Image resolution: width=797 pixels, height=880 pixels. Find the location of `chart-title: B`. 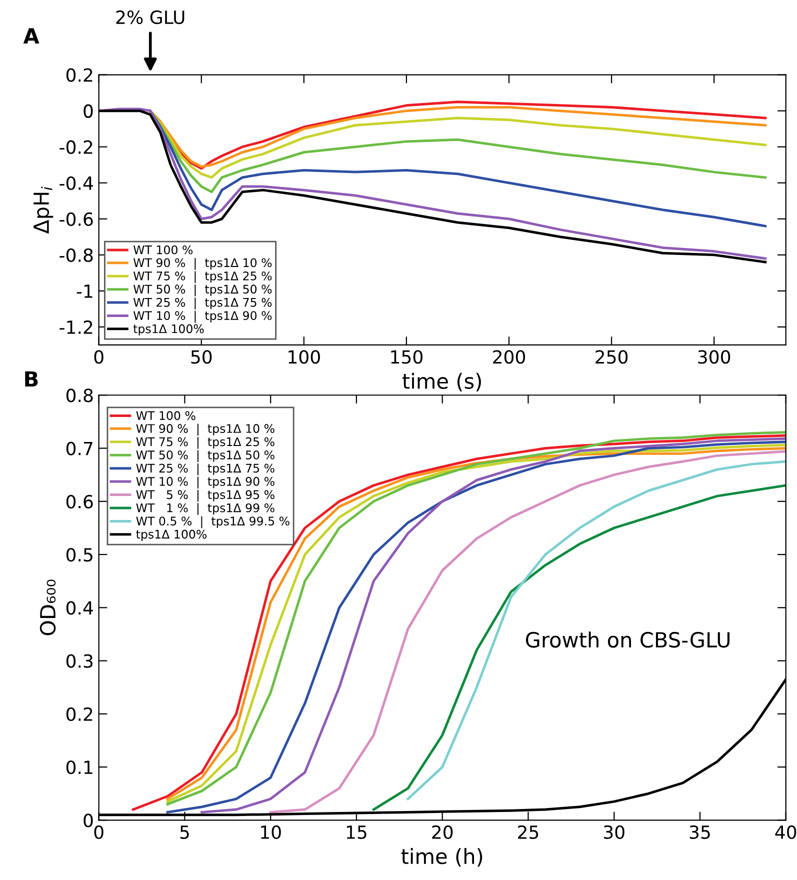

chart-title: B is located at coordinates (31, 379).